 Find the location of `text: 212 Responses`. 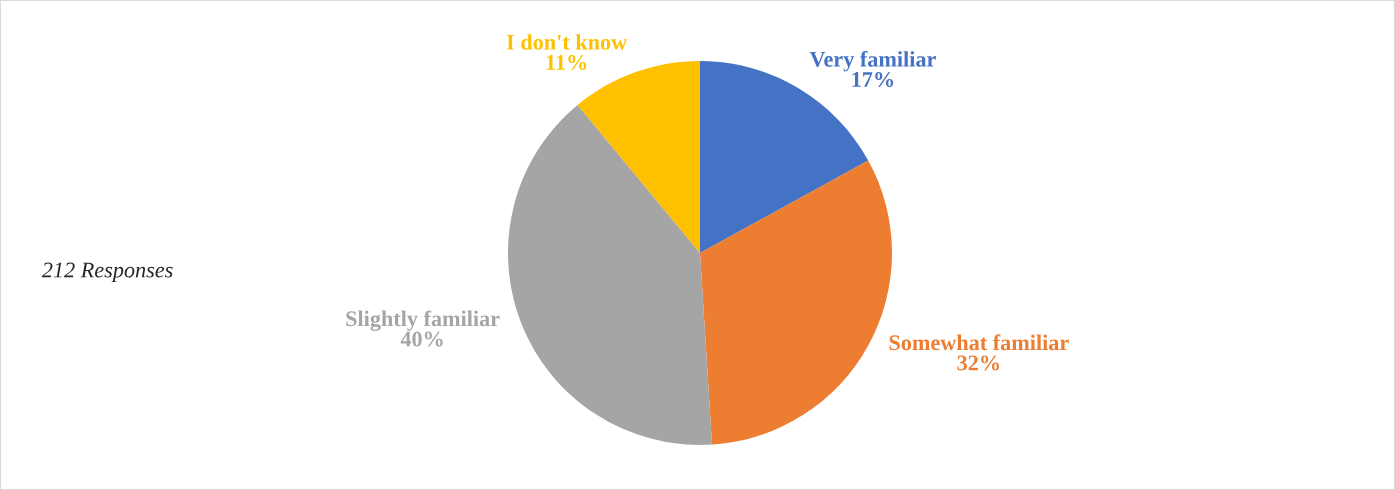

text: 212 Responses is located at coordinates (107, 272).